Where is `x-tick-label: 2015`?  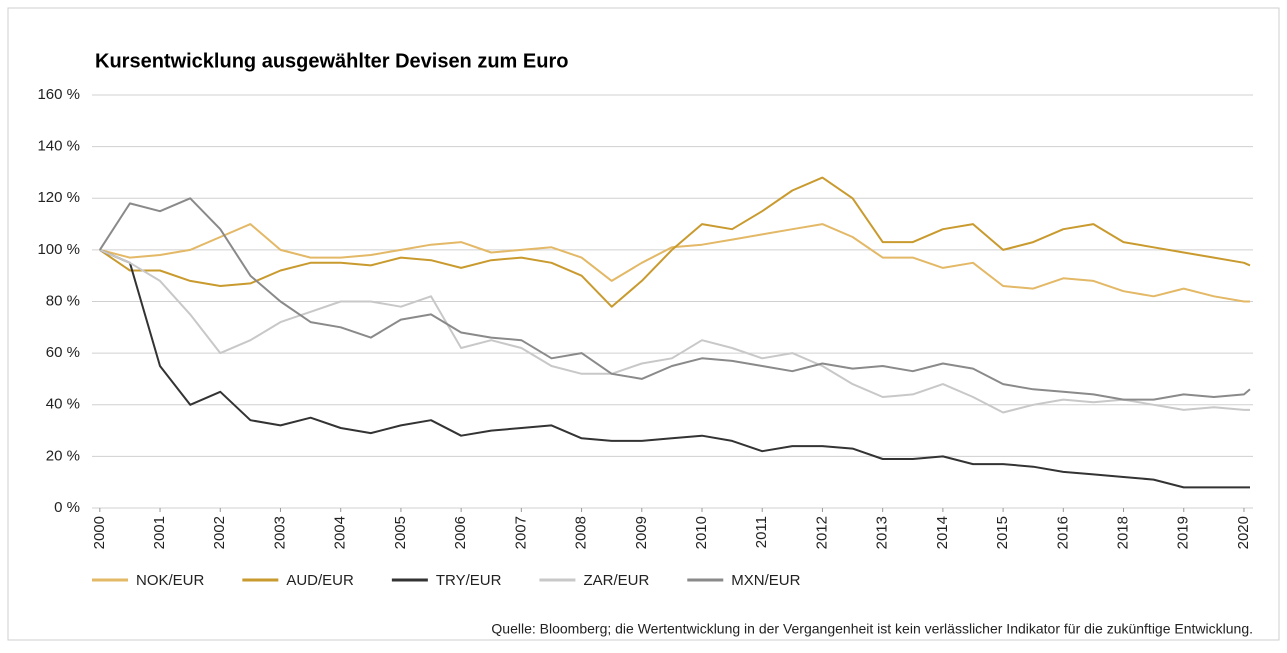
x-tick-label: 2015 is located at coordinates (1002, 532).